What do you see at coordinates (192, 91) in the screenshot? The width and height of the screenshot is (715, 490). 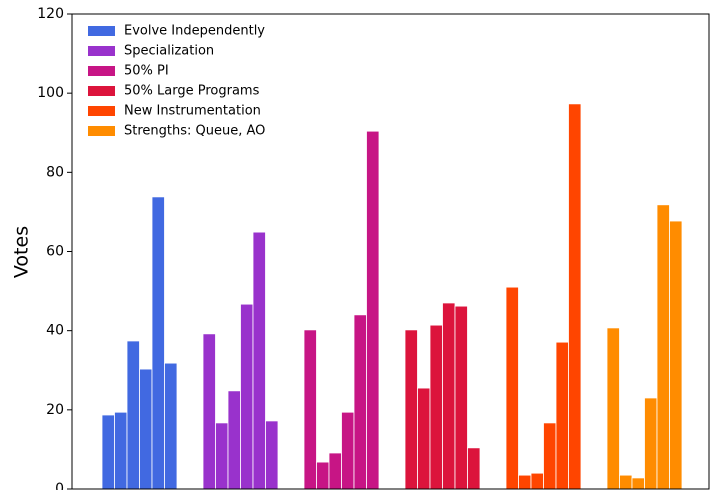 I see `legend-label: 50% Large Programs` at bounding box center [192, 91].